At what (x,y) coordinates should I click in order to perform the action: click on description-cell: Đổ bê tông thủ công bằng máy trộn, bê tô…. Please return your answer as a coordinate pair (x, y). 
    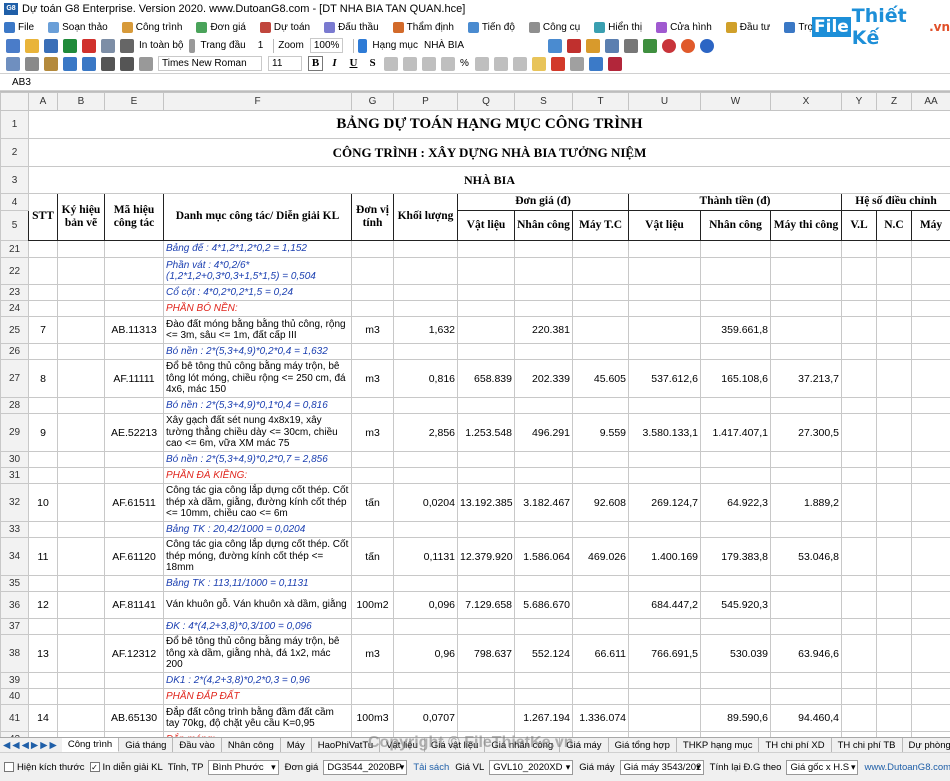
    Looking at the image, I should click on (257, 653).